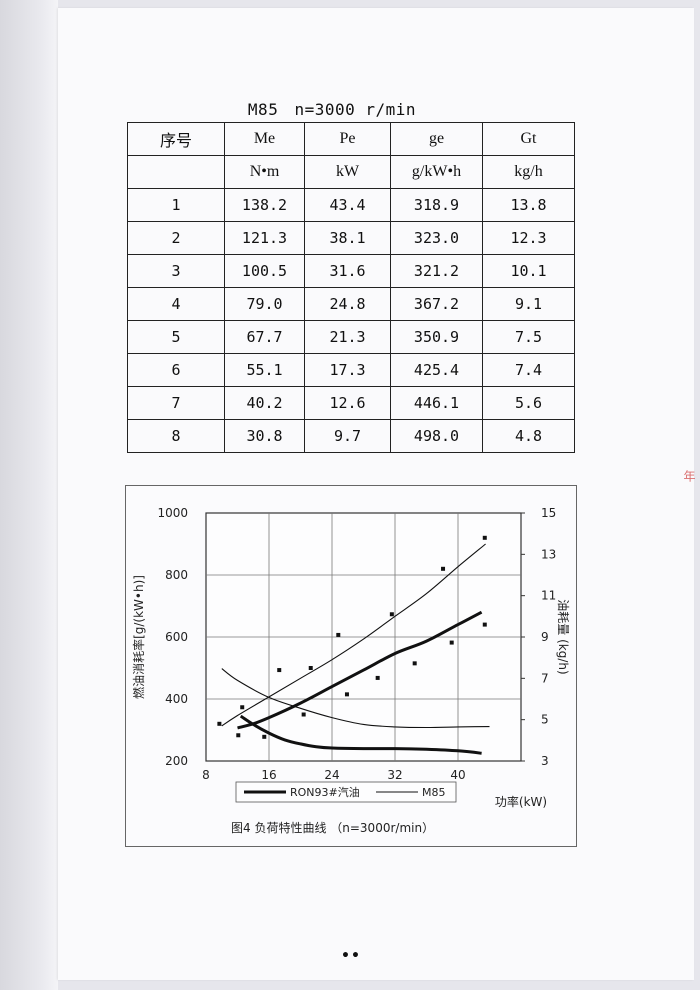  Describe the element at coordinates (436, 403) in the screenshot. I see `table-cell: 446.1` at that location.